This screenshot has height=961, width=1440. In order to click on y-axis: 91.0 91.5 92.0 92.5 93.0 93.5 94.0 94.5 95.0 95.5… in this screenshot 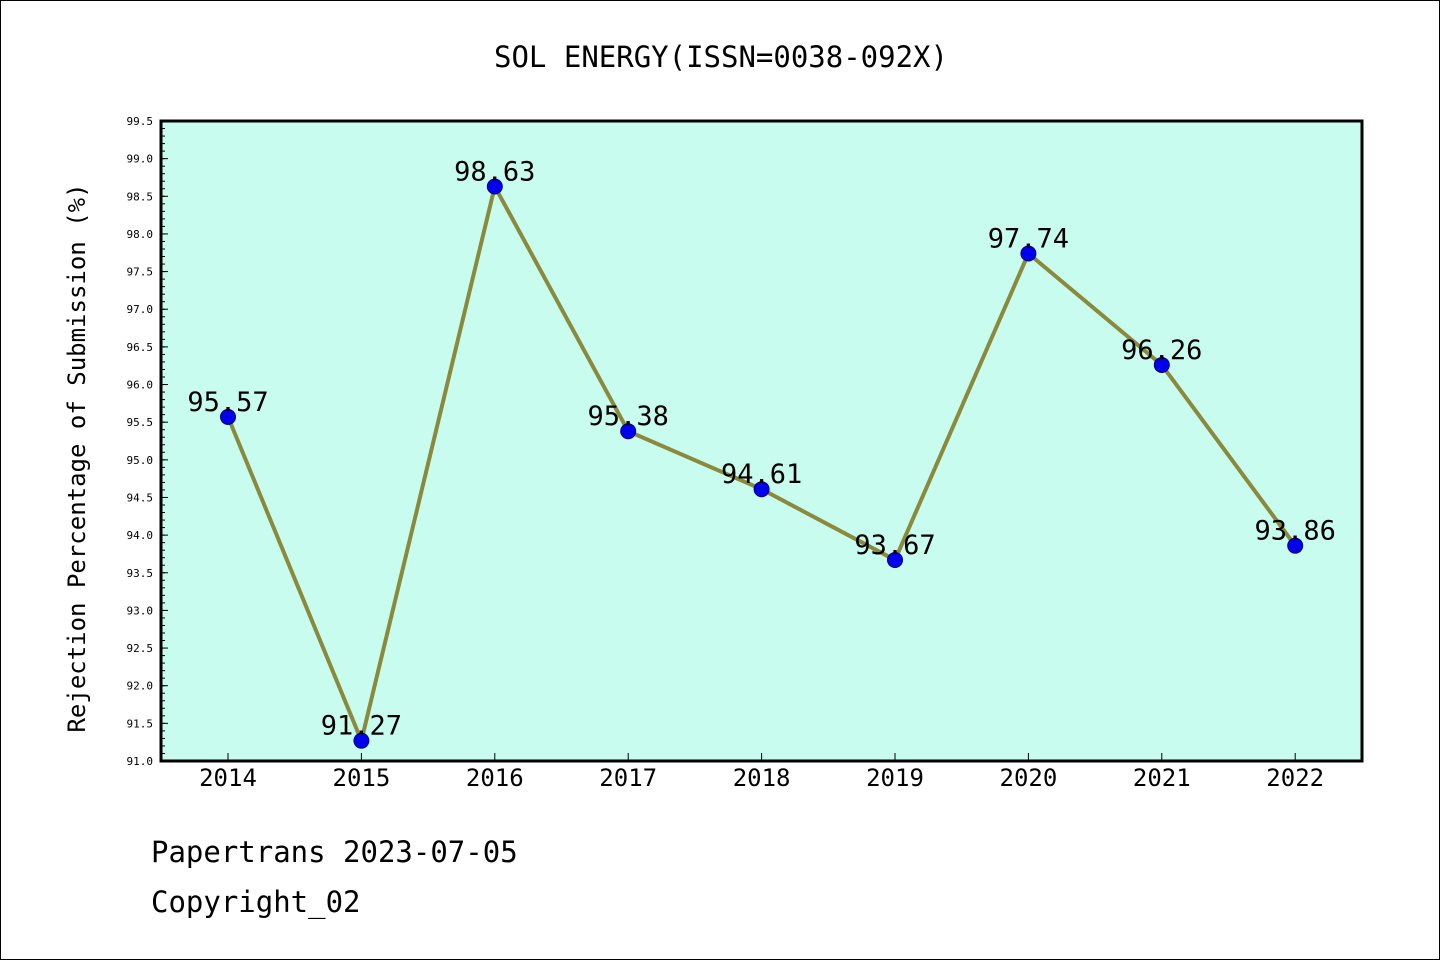, I will do `click(147, 441)`.